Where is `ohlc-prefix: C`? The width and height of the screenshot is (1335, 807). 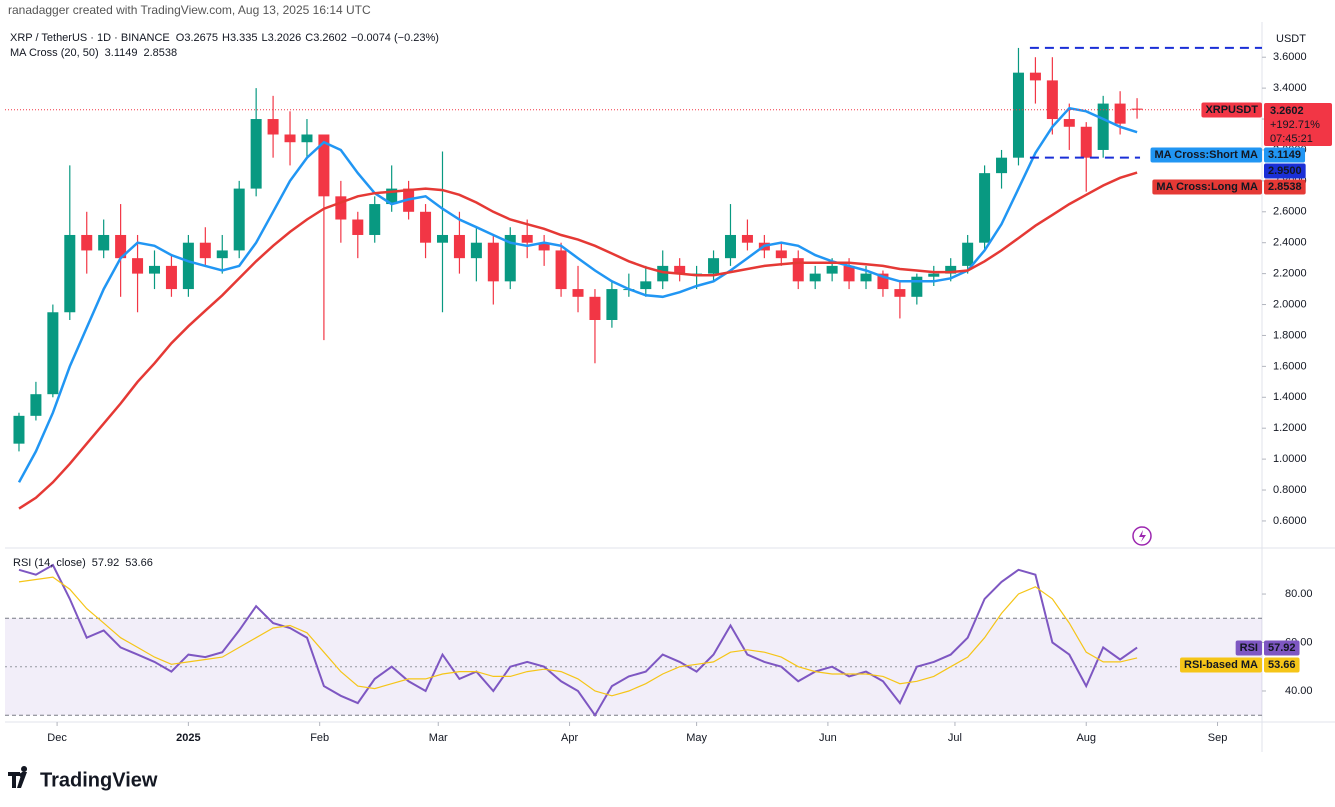
ohlc-prefix: C is located at coordinates (309, 38).